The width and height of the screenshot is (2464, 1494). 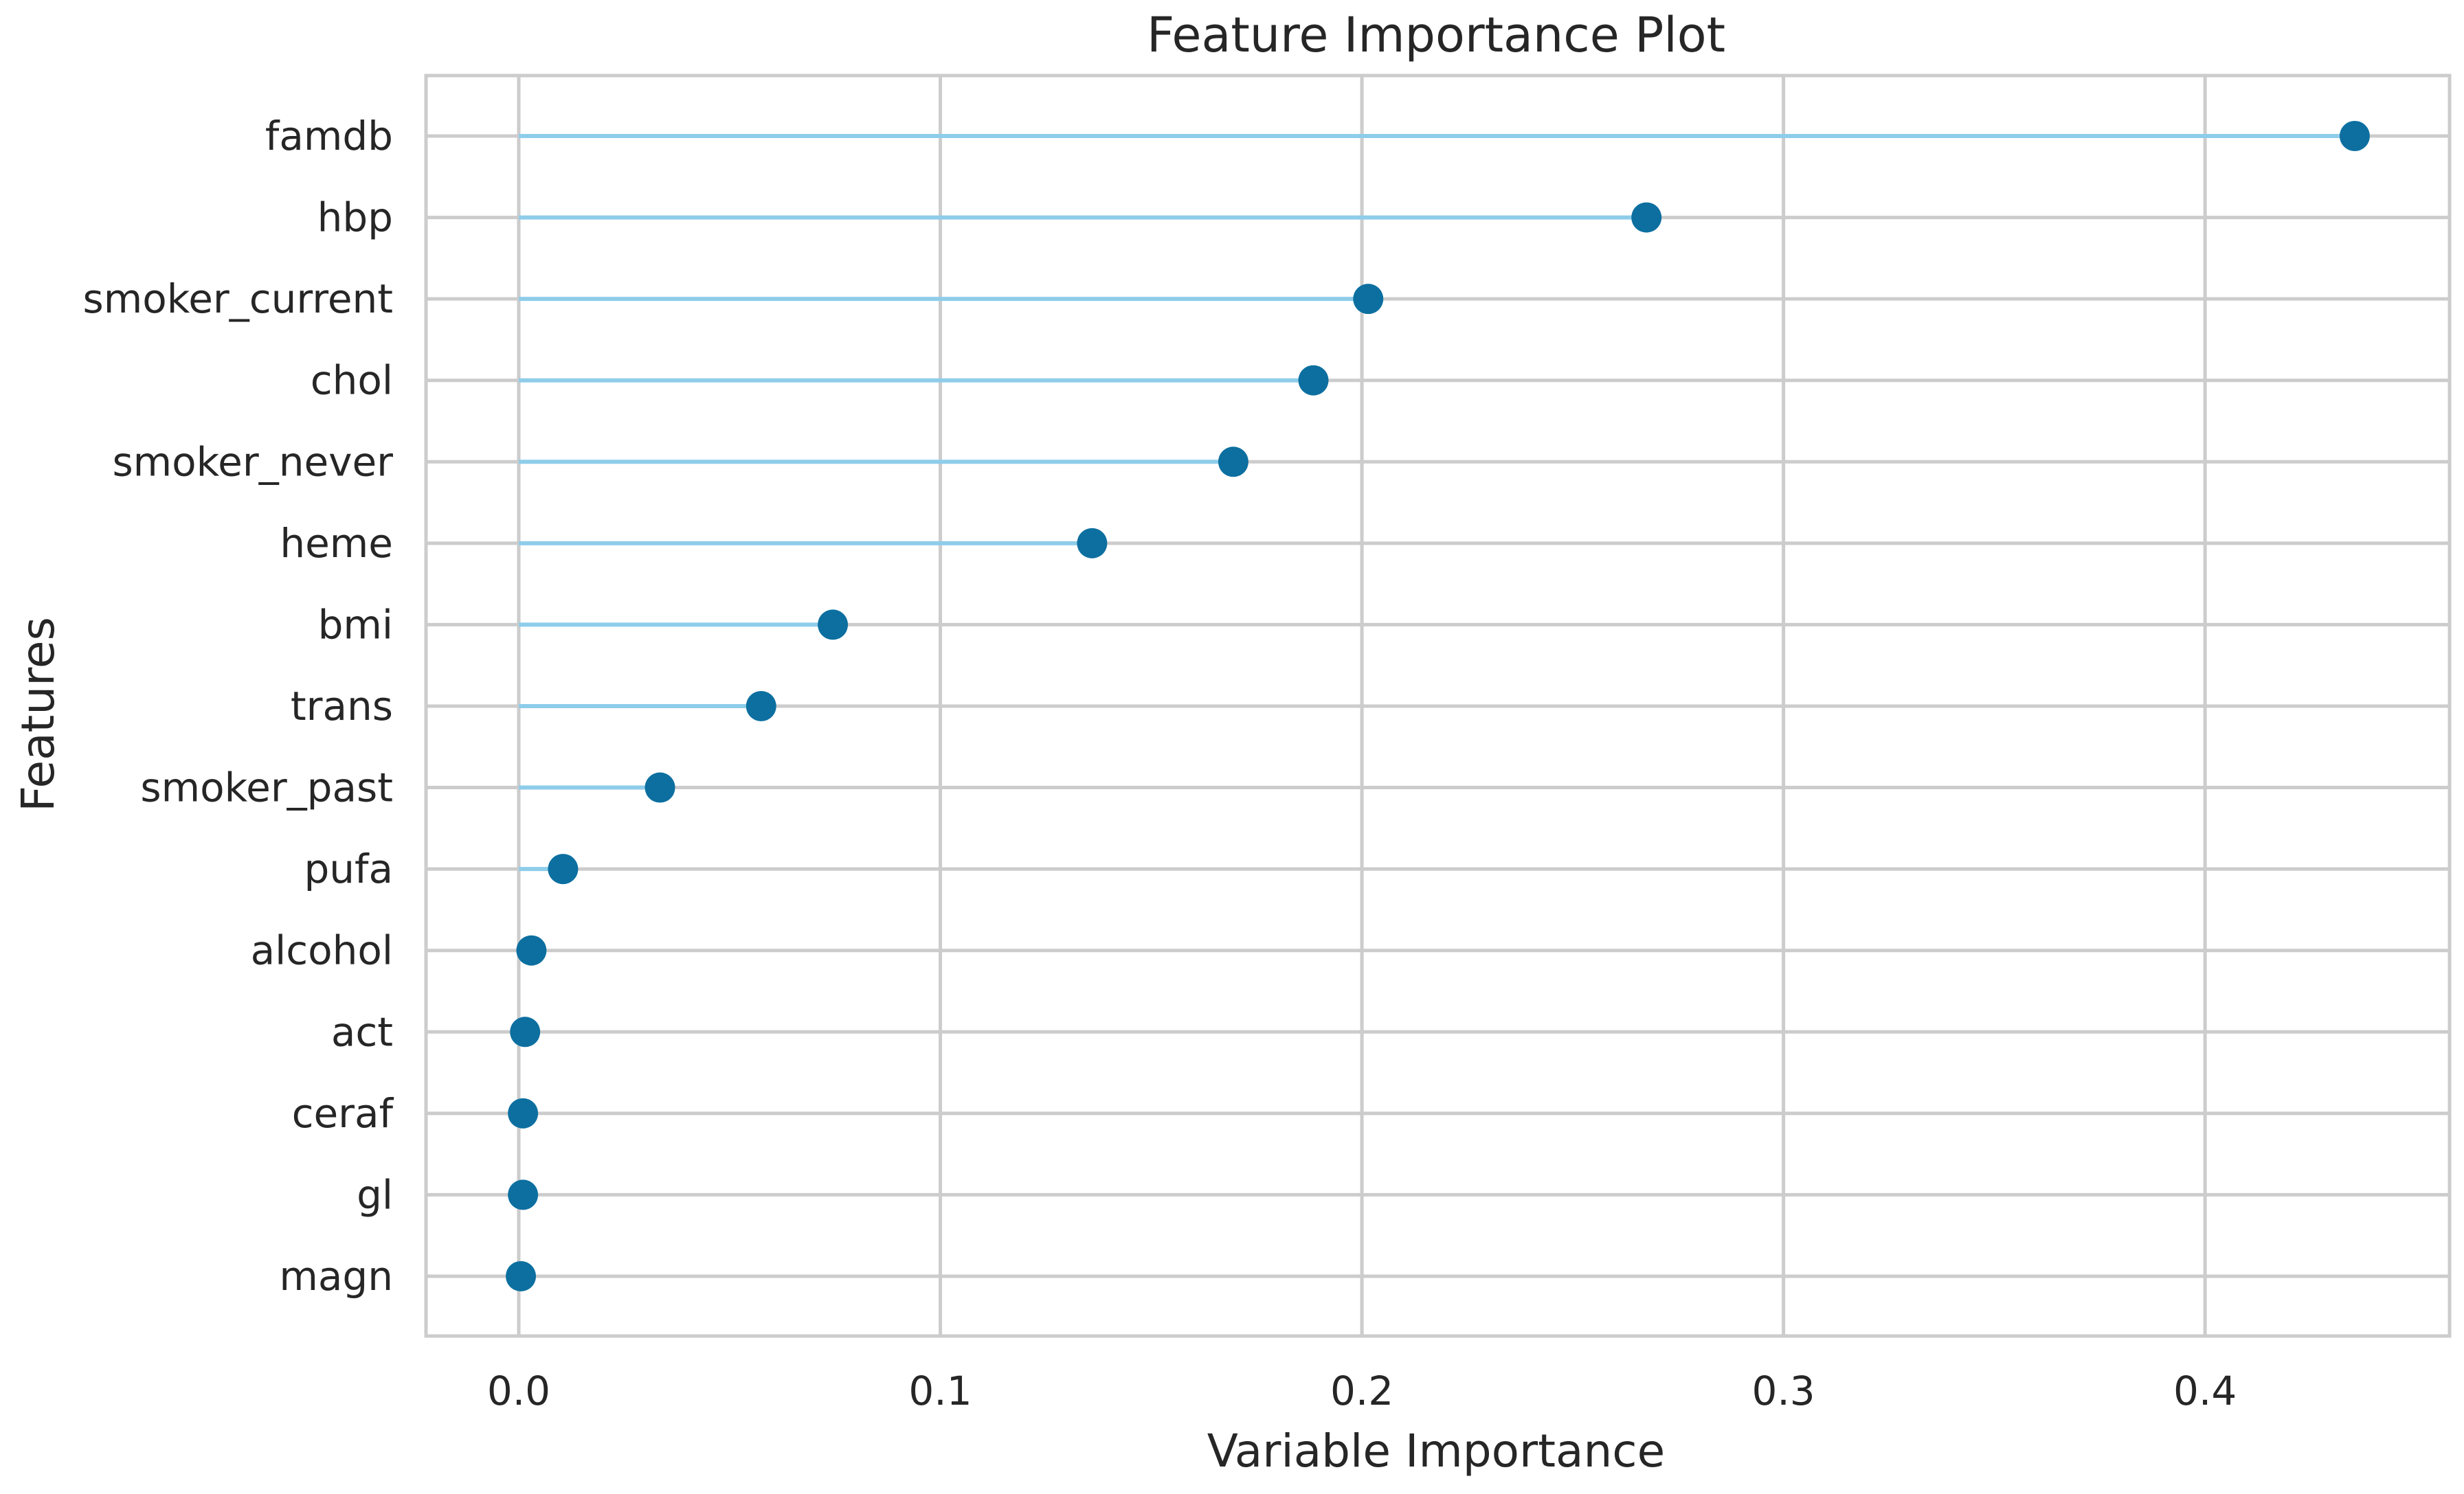 What do you see at coordinates (1436, 35) in the screenshot?
I see `chart-title: Feature Importance Plot` at bounding box center [1436, 35].